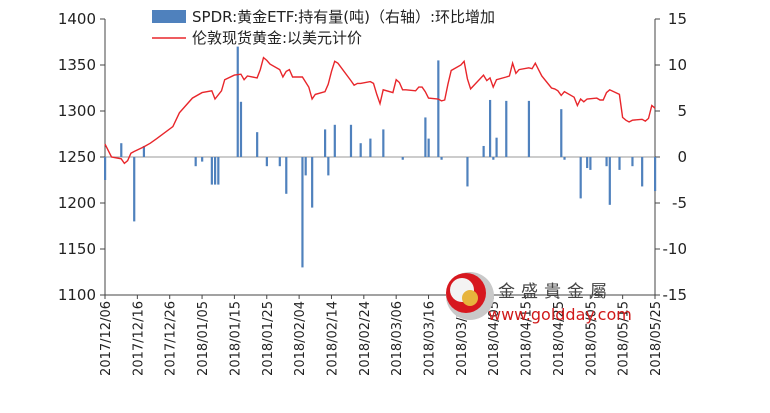  I want to click on legend-bar-label: SPDR:黄金ETF:持有量(吨)（右轴）:环比增加, so click(343, 17).